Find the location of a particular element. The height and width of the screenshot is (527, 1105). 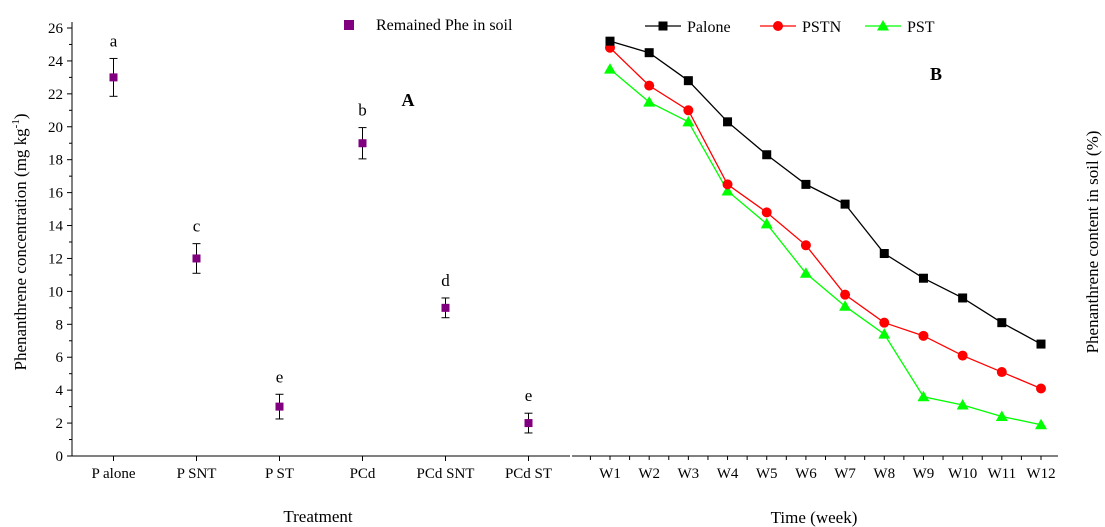

panel-a-y-tick-label: 20 is located at coordinates (55, 128).